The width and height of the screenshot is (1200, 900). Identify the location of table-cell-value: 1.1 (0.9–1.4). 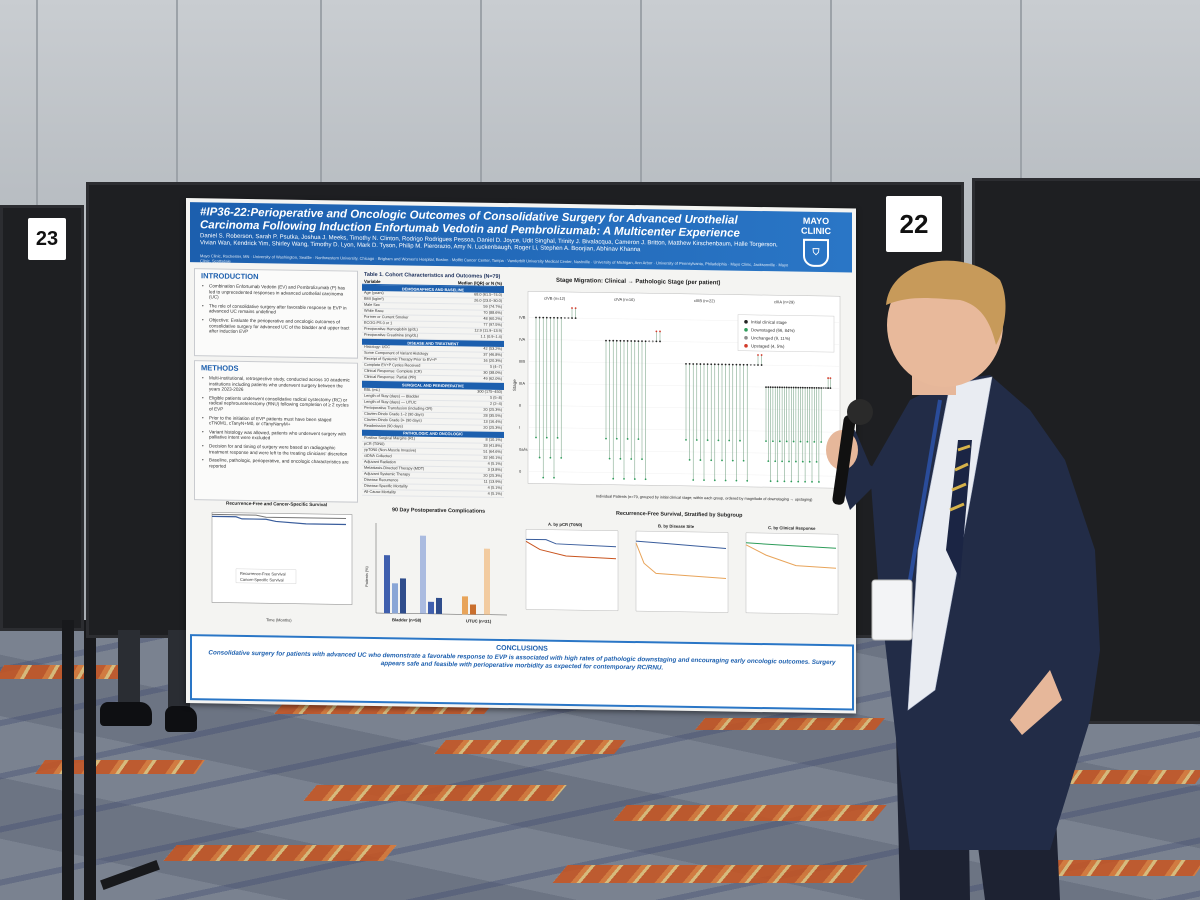
(491, 337).